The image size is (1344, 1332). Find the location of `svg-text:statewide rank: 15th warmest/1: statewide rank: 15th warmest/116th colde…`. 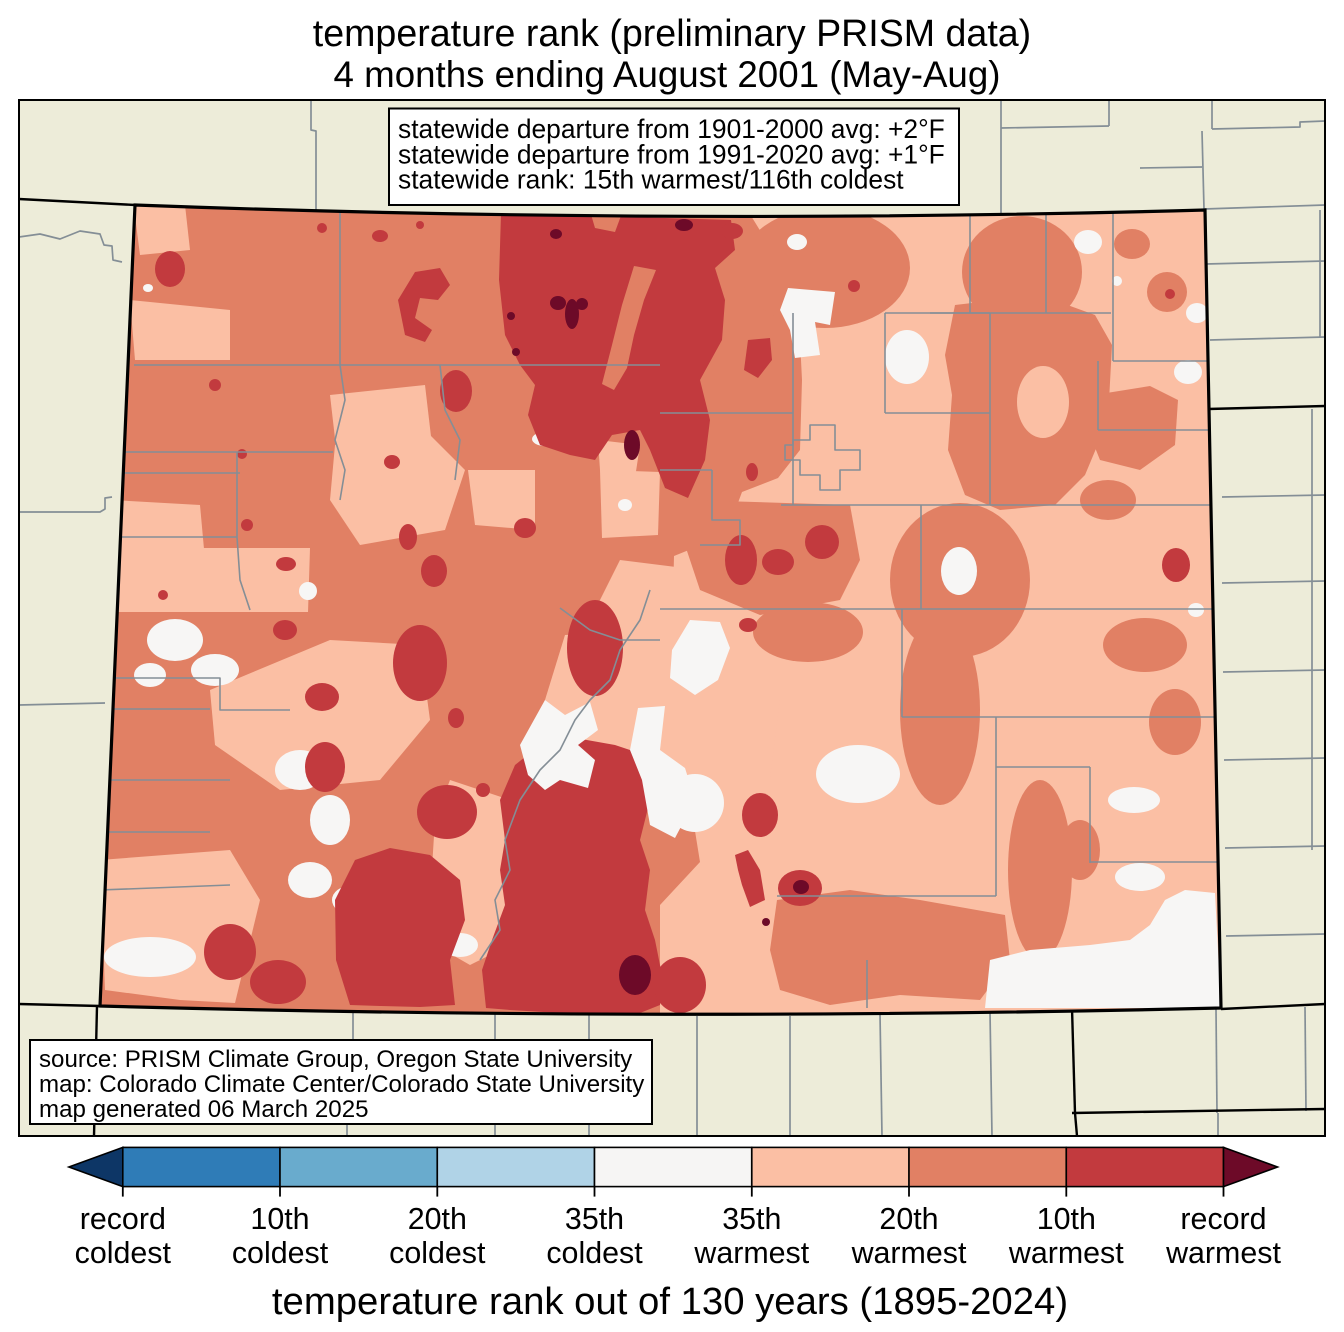

svg-text:statewide rank: 15th warmest/1: statewide rank: 15th warmest/116th colde… is located at coordinates (651, 179).